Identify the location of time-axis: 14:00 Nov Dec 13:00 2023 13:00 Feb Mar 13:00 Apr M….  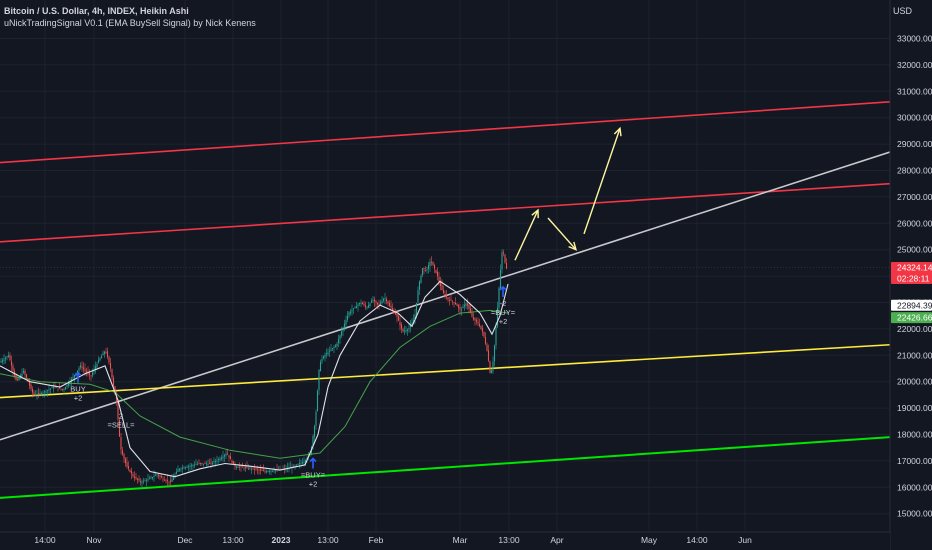
(445, 540).